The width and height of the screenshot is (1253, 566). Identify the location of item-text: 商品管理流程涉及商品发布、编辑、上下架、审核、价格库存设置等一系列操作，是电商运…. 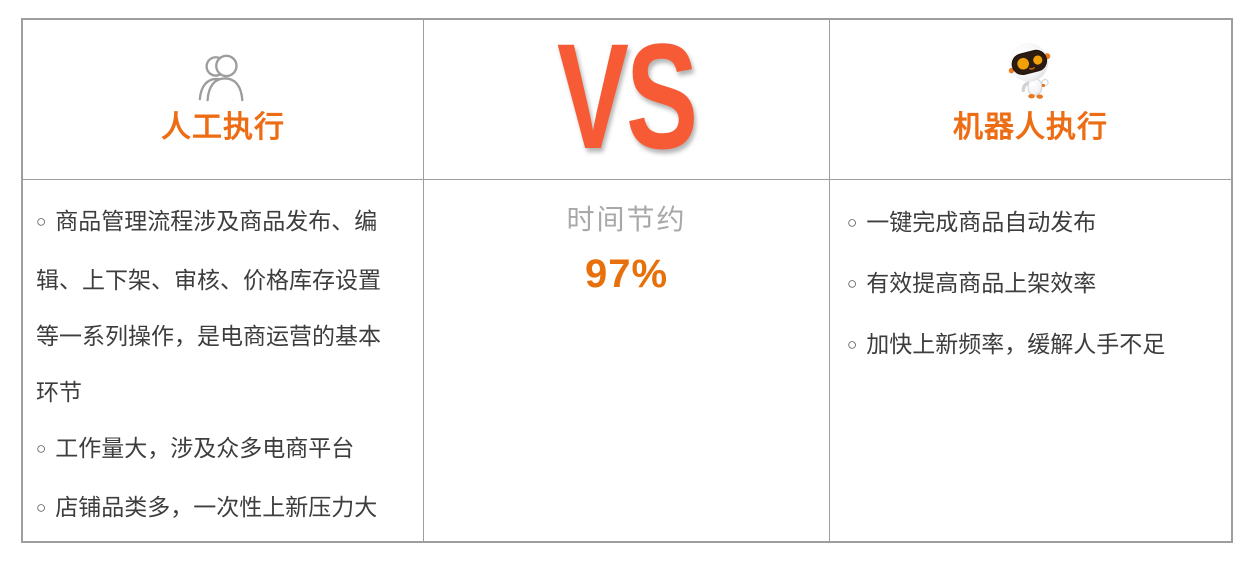
(208, 306).